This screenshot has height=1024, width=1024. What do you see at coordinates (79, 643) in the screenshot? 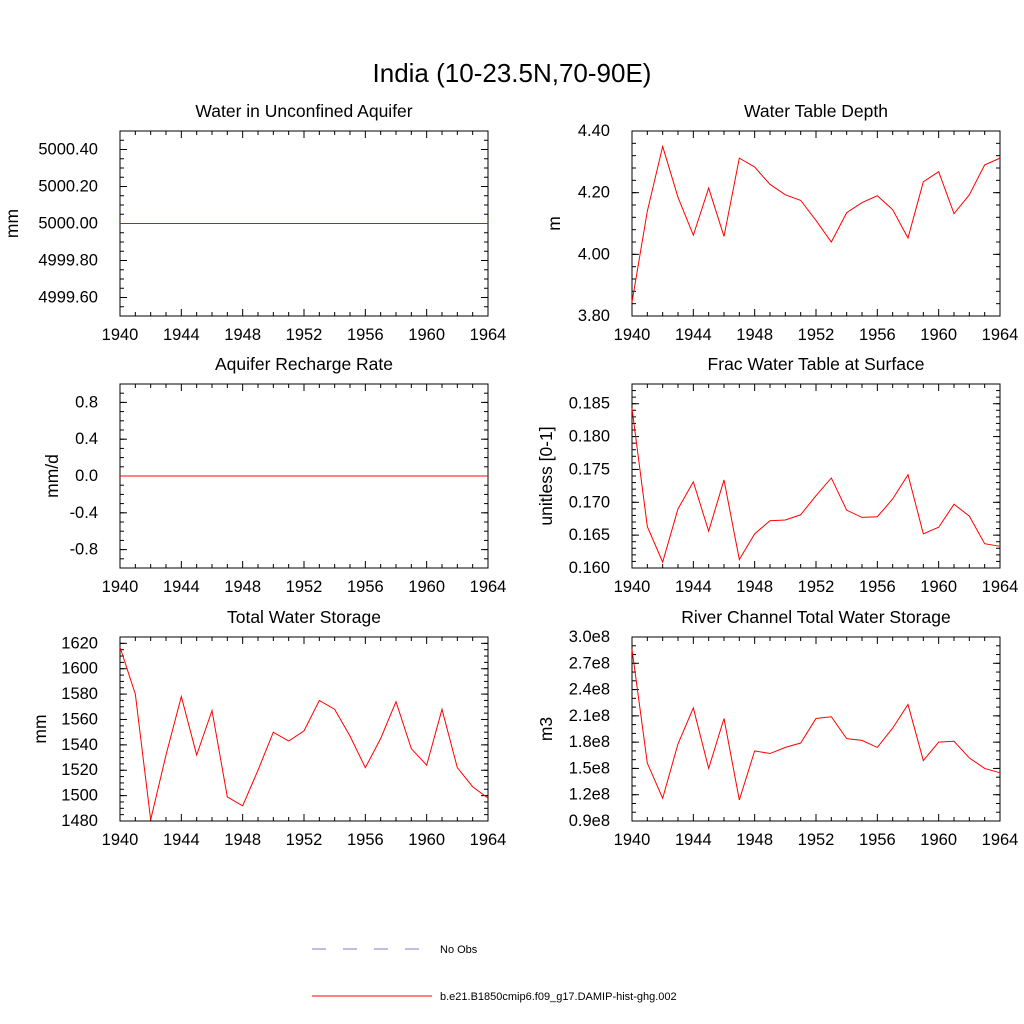
I see `y-tick-label: 1620` at bounding box center [79, 643].